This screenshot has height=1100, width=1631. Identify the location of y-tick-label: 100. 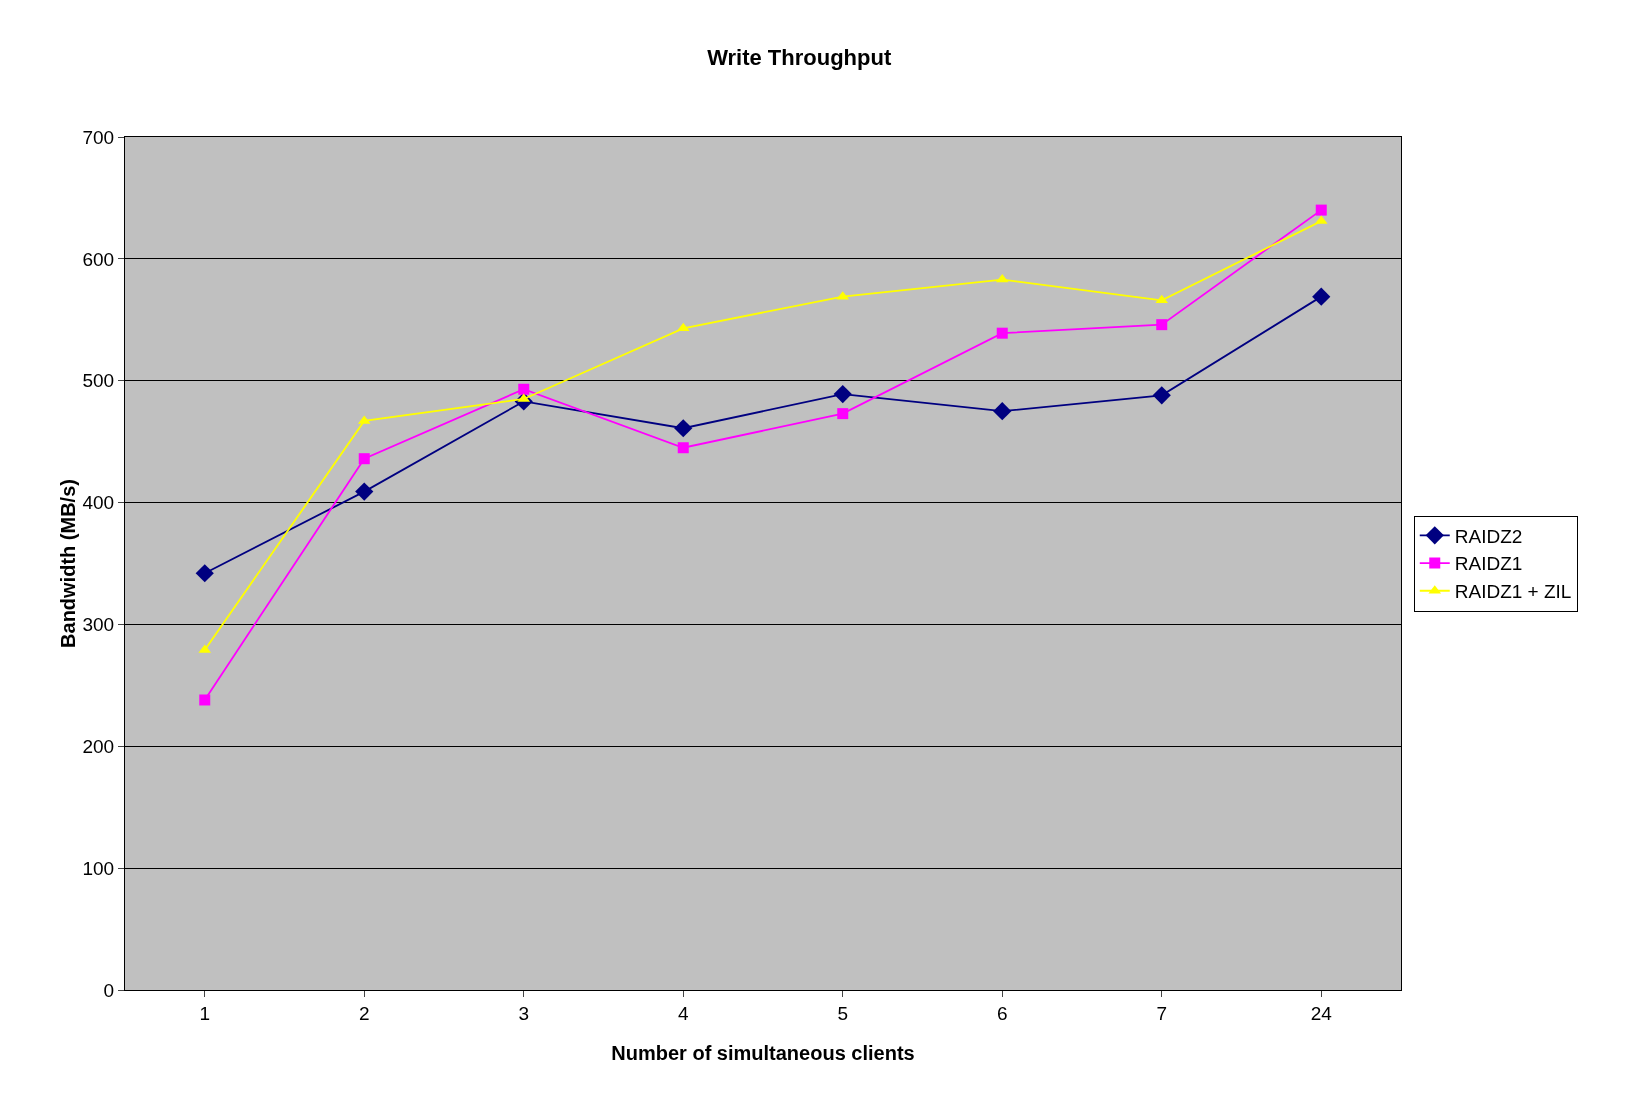
(98, 868).